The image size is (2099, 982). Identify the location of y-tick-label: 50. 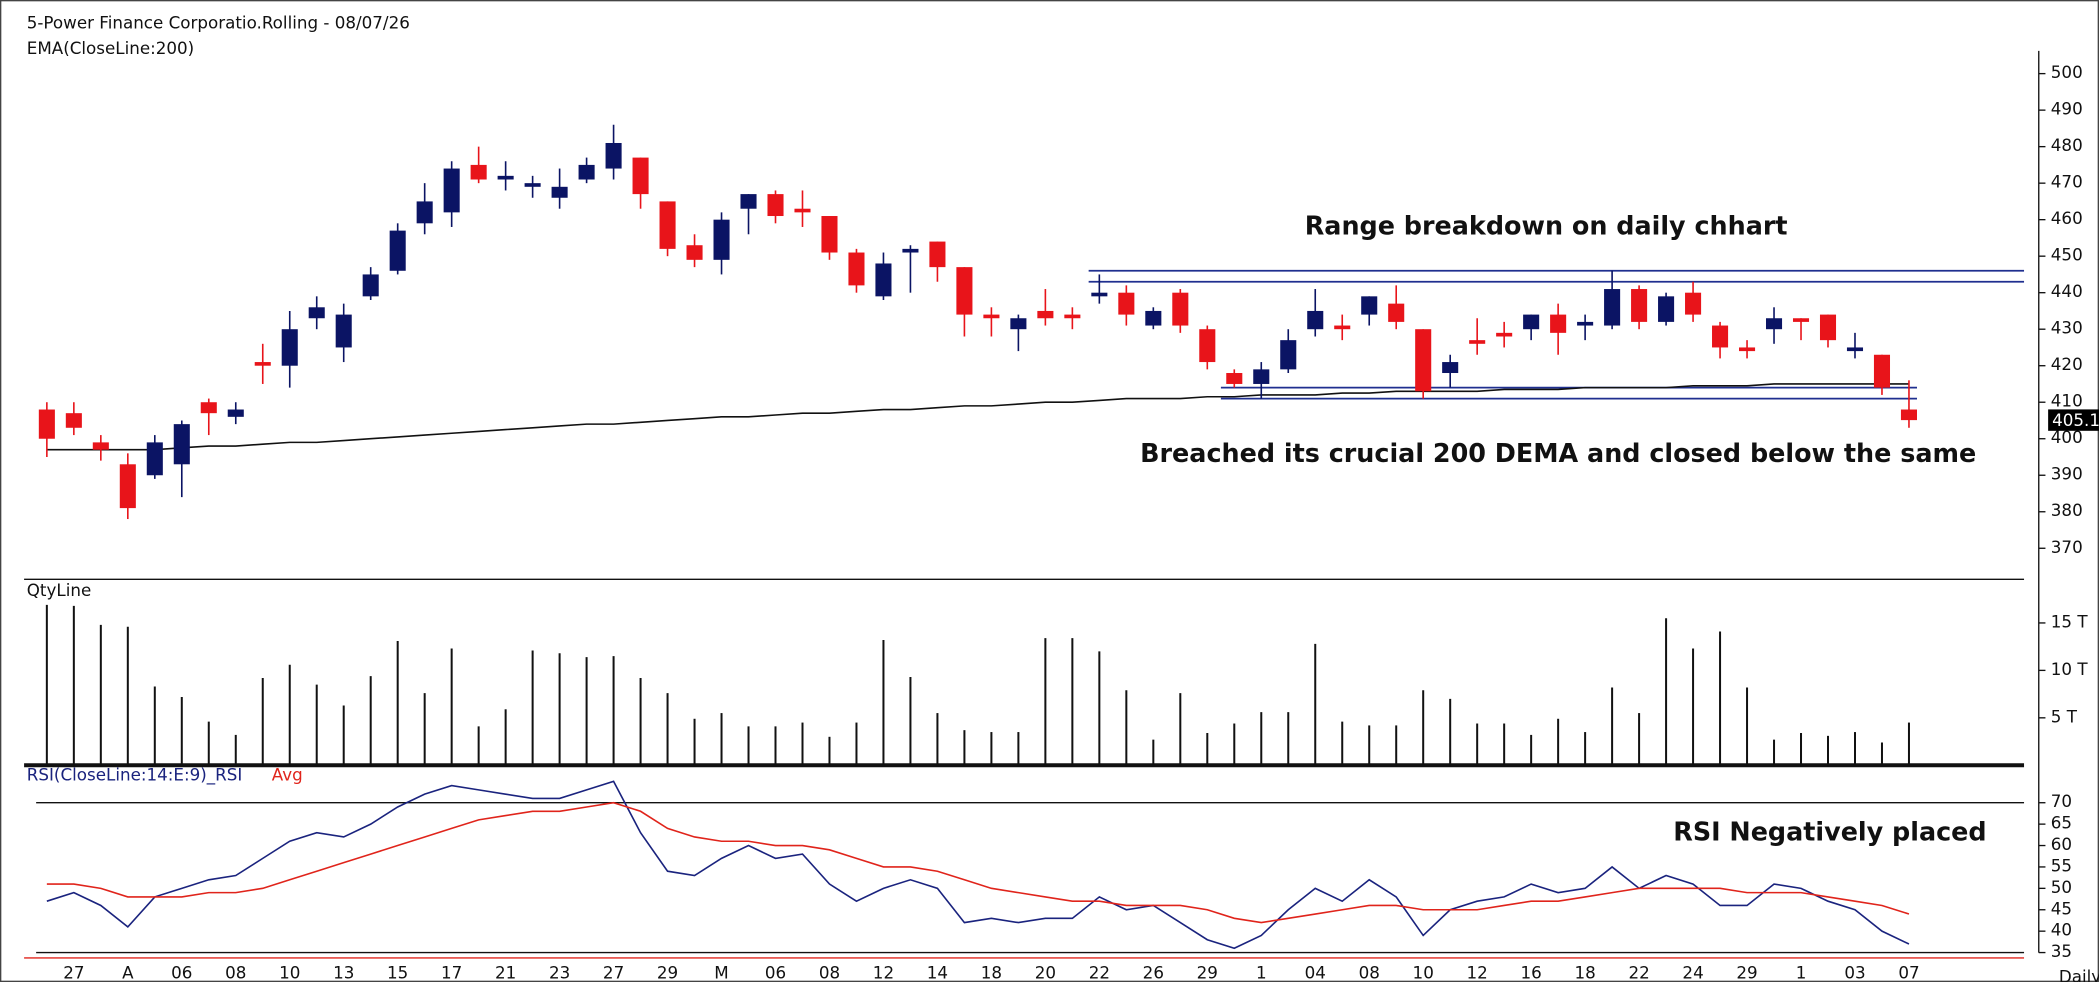
(2061, 887).